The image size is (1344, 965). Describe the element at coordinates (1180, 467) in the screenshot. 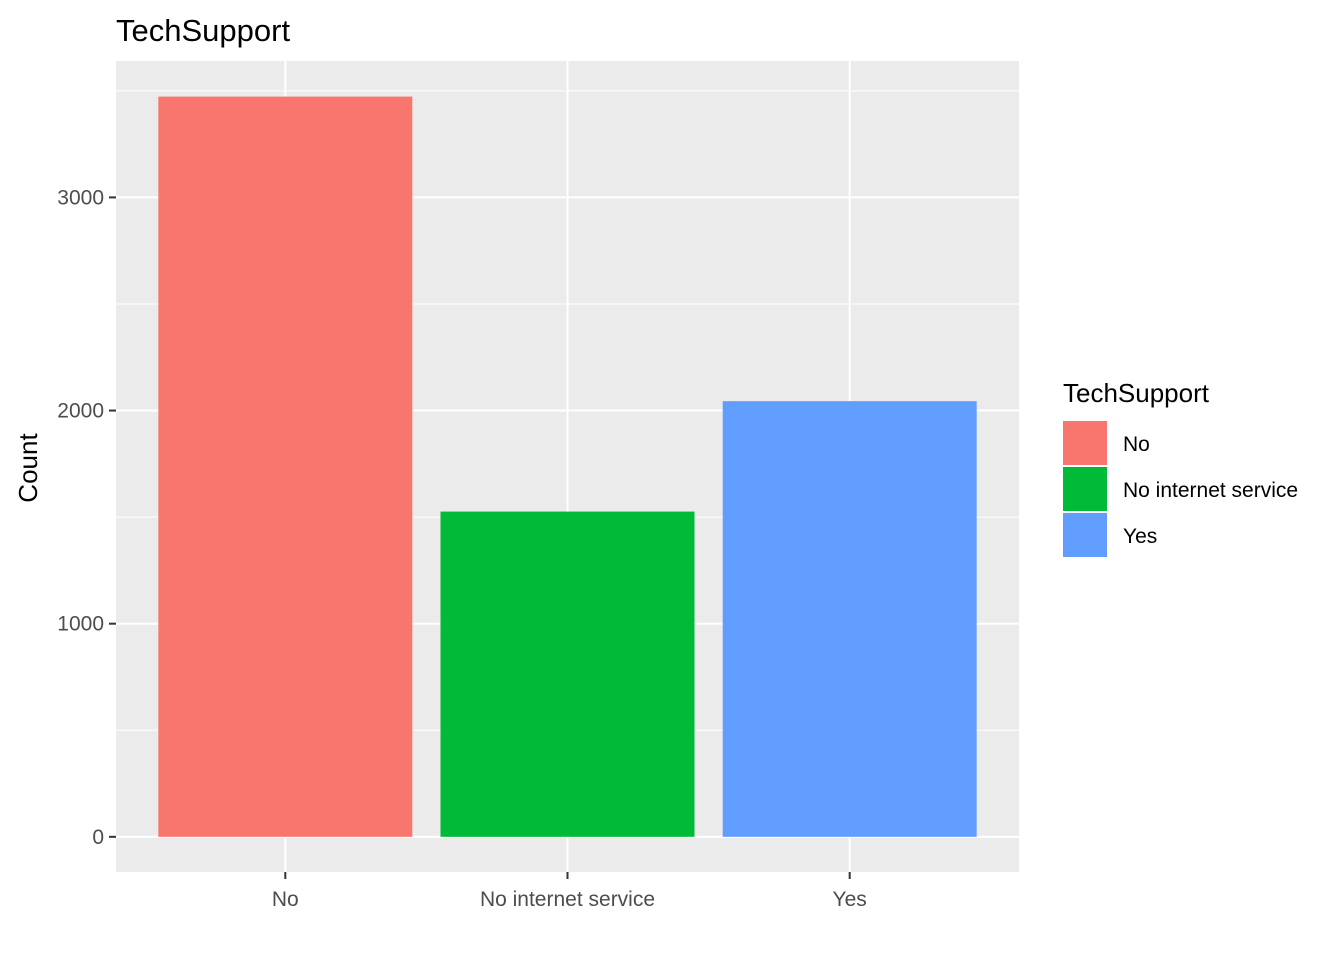

I see `legend: TechSupport No No internet service Yes` at that location.